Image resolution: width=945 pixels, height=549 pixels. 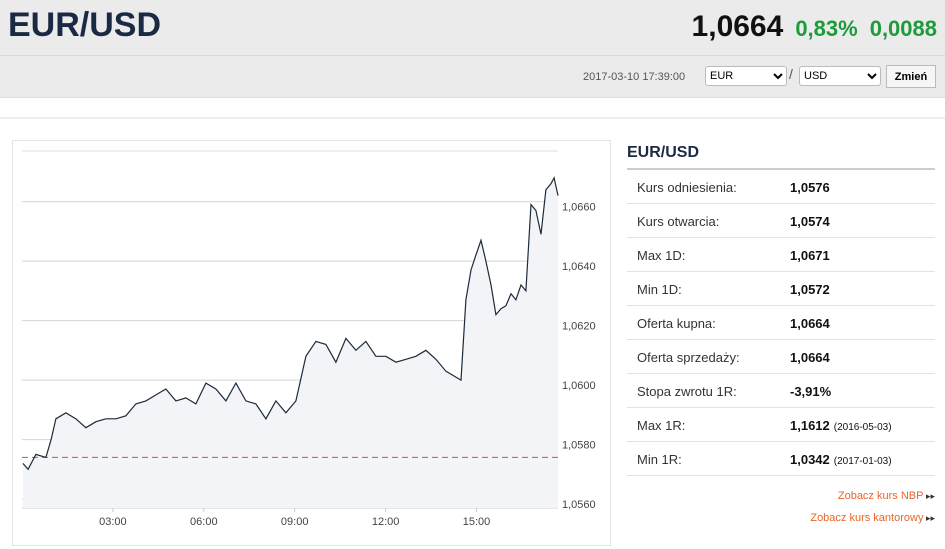 What do you see at coordinates (687, 391) in the screenshot?
I see `stat-label: Stopa zwrotu 1R:` at bounding box center [687, 391].